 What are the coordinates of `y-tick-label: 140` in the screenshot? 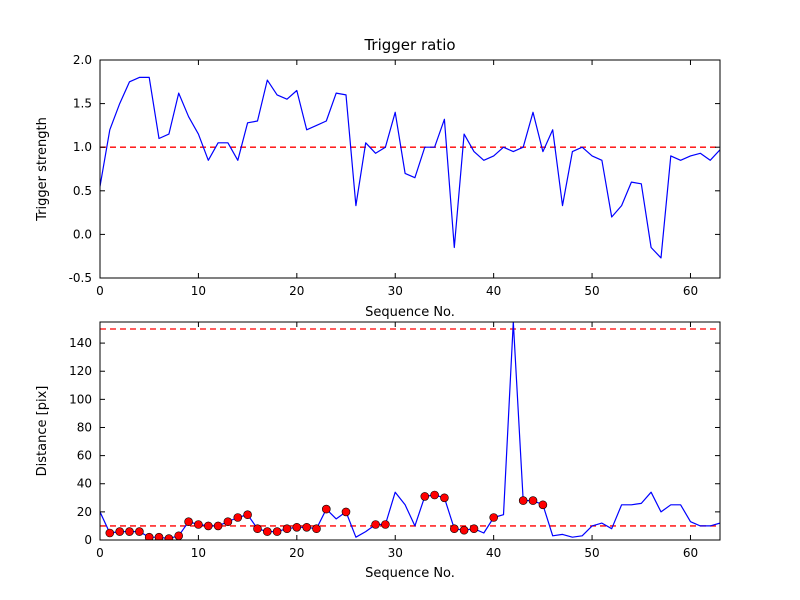 It's located at (80, 343).